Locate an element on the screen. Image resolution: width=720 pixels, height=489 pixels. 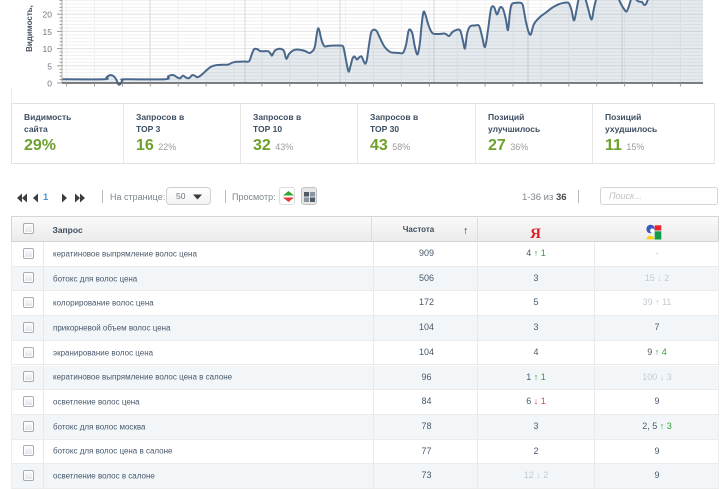
svg-text: 0 is located at coordinates (49, 84).